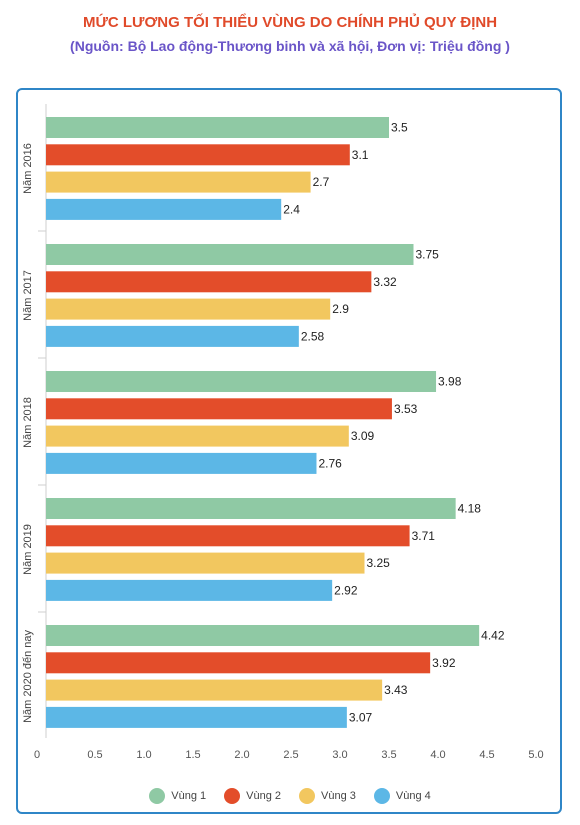 Image resolution: width=580 pixels, height=825 pixels. What do you see at coordinates (28, 295) in the screenshot?
I see `category-label: Năm 2017` at bounding box center [28, 295].